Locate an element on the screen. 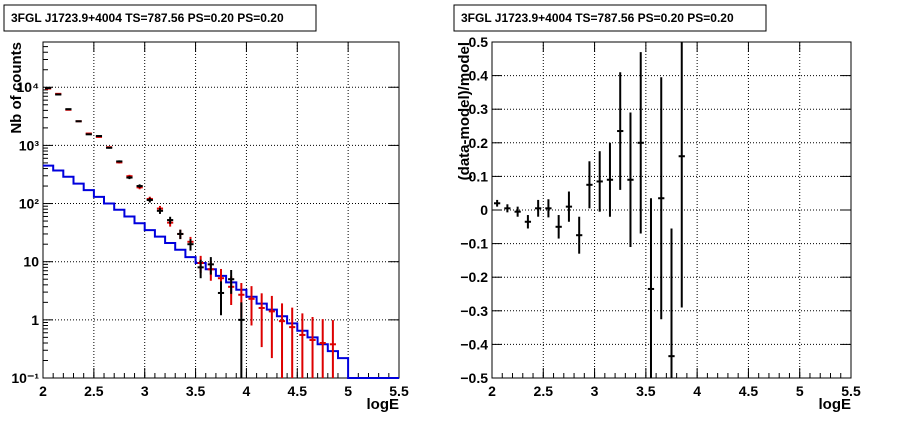 The height and width of the screenshot is (421, 898). residuals-x-tick-label: 3.5 is located at coordinates (646, 391).